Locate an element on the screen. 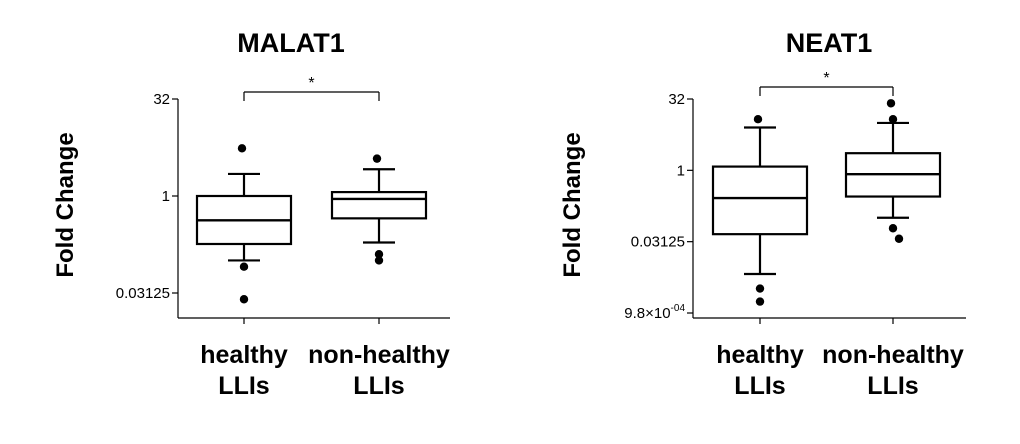 The width and height of the screenshot is (1020, 444). y-tick-label: 9.8×10-04 is located at coordinates (654, 312).